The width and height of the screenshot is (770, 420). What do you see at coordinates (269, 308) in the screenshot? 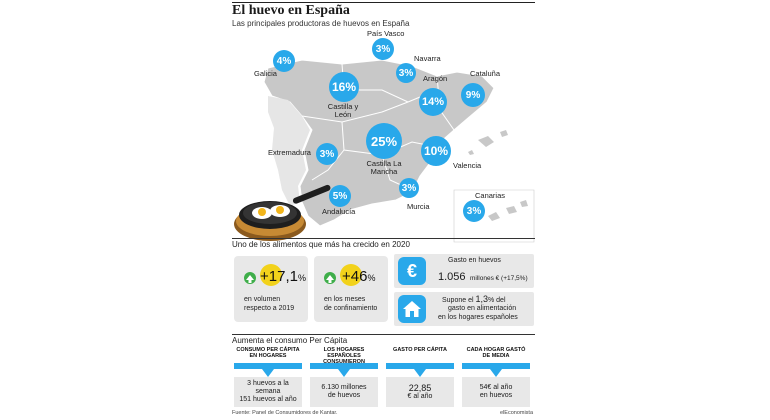
I see `volume-text-2: respecto a 2019` at bounding box center [269, 308].